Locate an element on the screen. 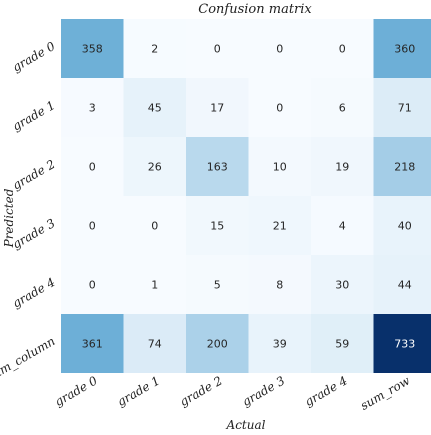 The width and height of the screenshot is (431, 435). y-tick-grade-1: grade 1 is located at coordinates (34, 116).